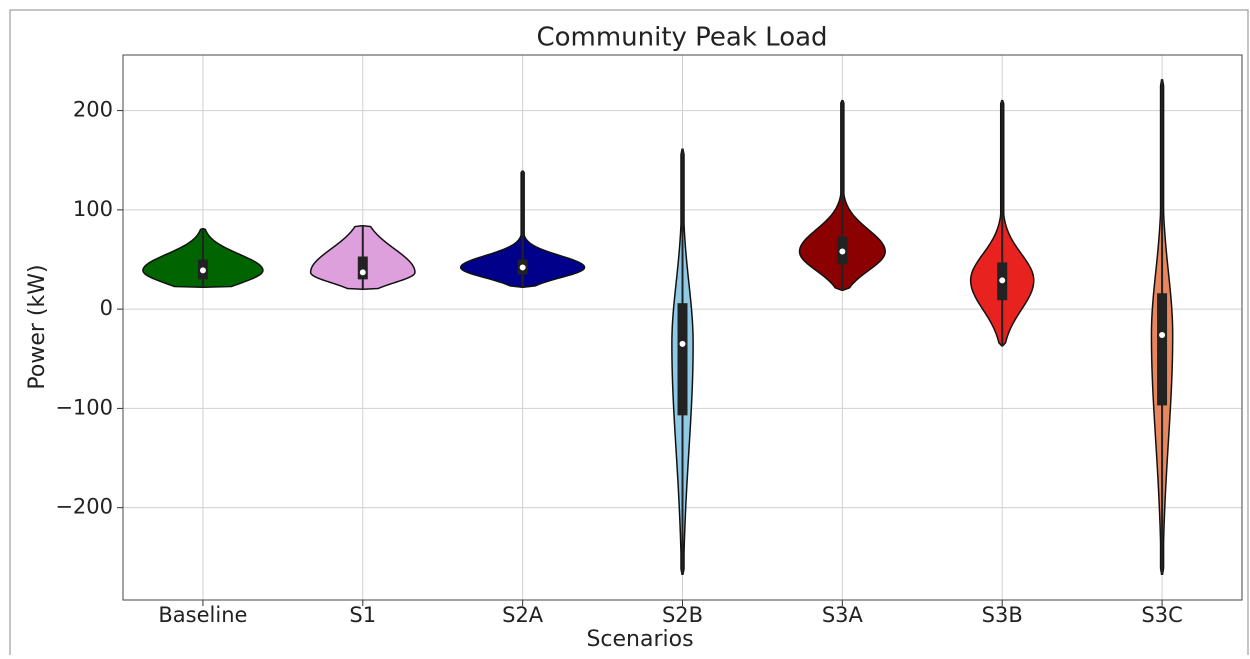 The width and height of the screenshot is (1250, 659). I want to click on x-tick-label: Baseline, so click(202, 615).